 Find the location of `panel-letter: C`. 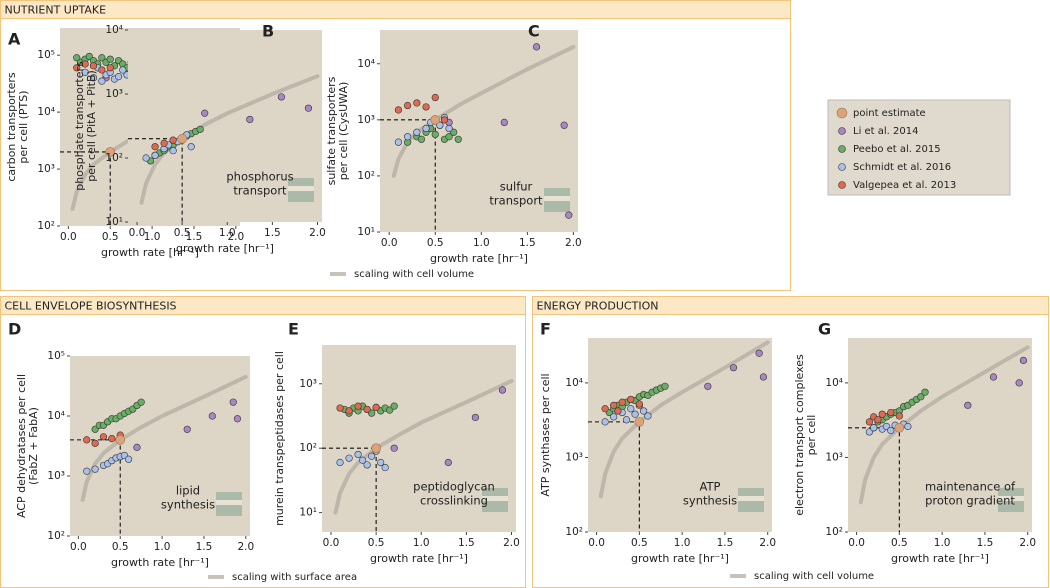

panel-letter: C is located at coordinates (534, 31).